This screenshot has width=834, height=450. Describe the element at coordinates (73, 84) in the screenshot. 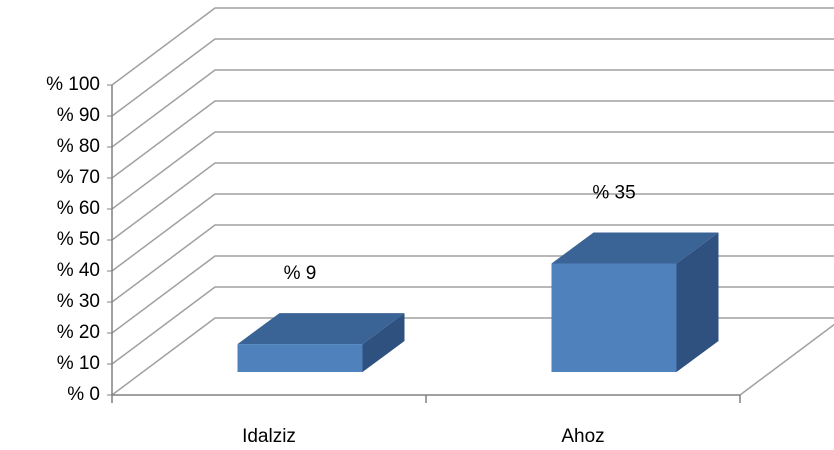

I see `y-tick-label: % 100` at that location.